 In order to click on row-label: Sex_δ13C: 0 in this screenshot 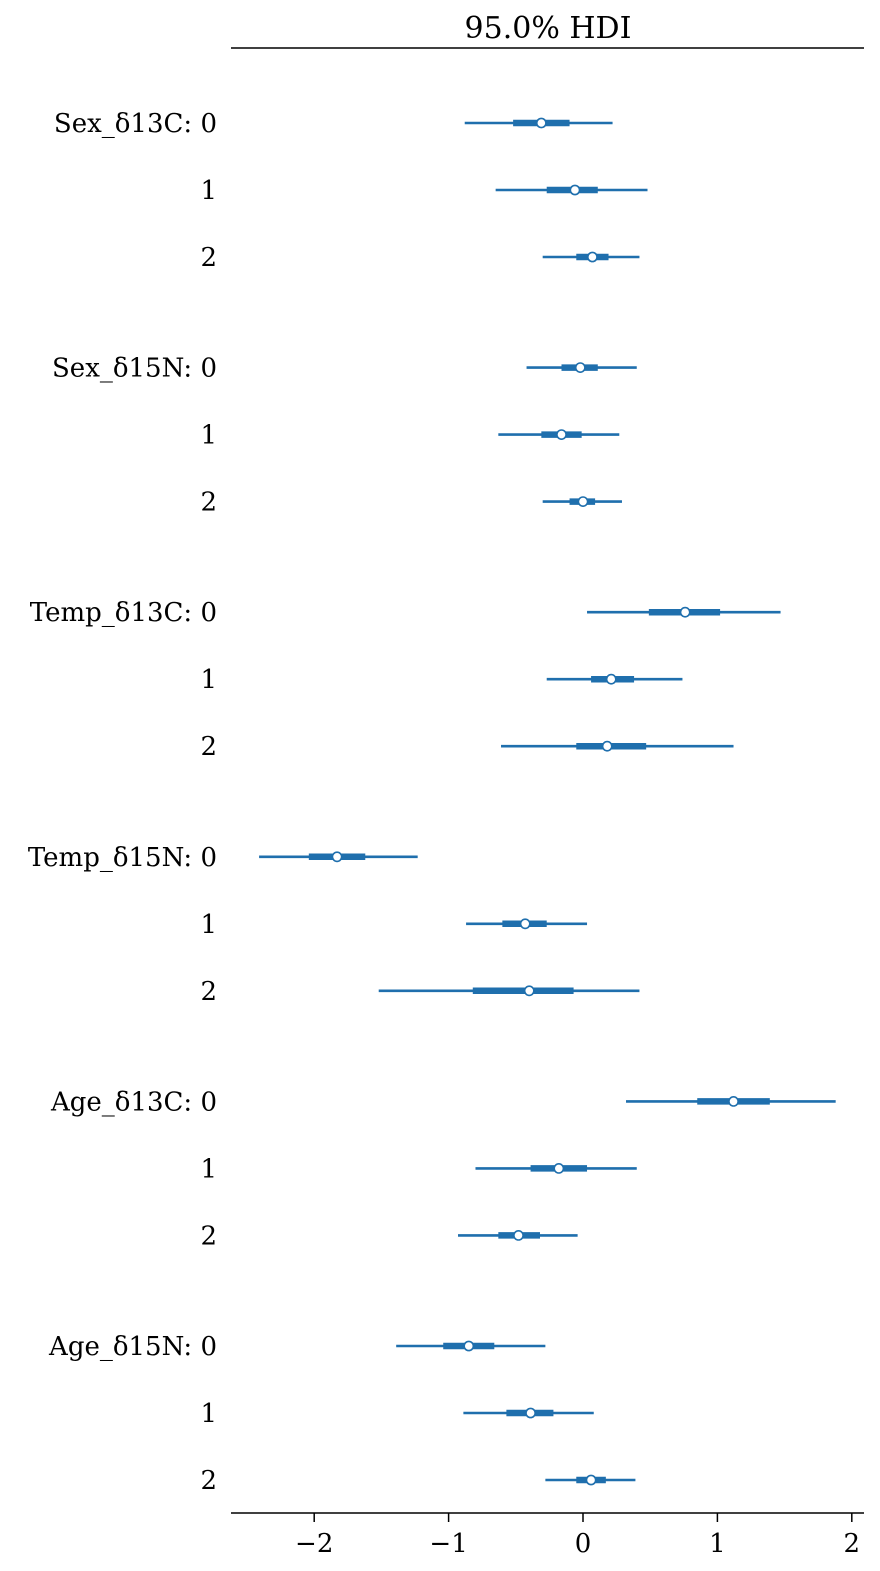, I will do `click(135, 124)`.